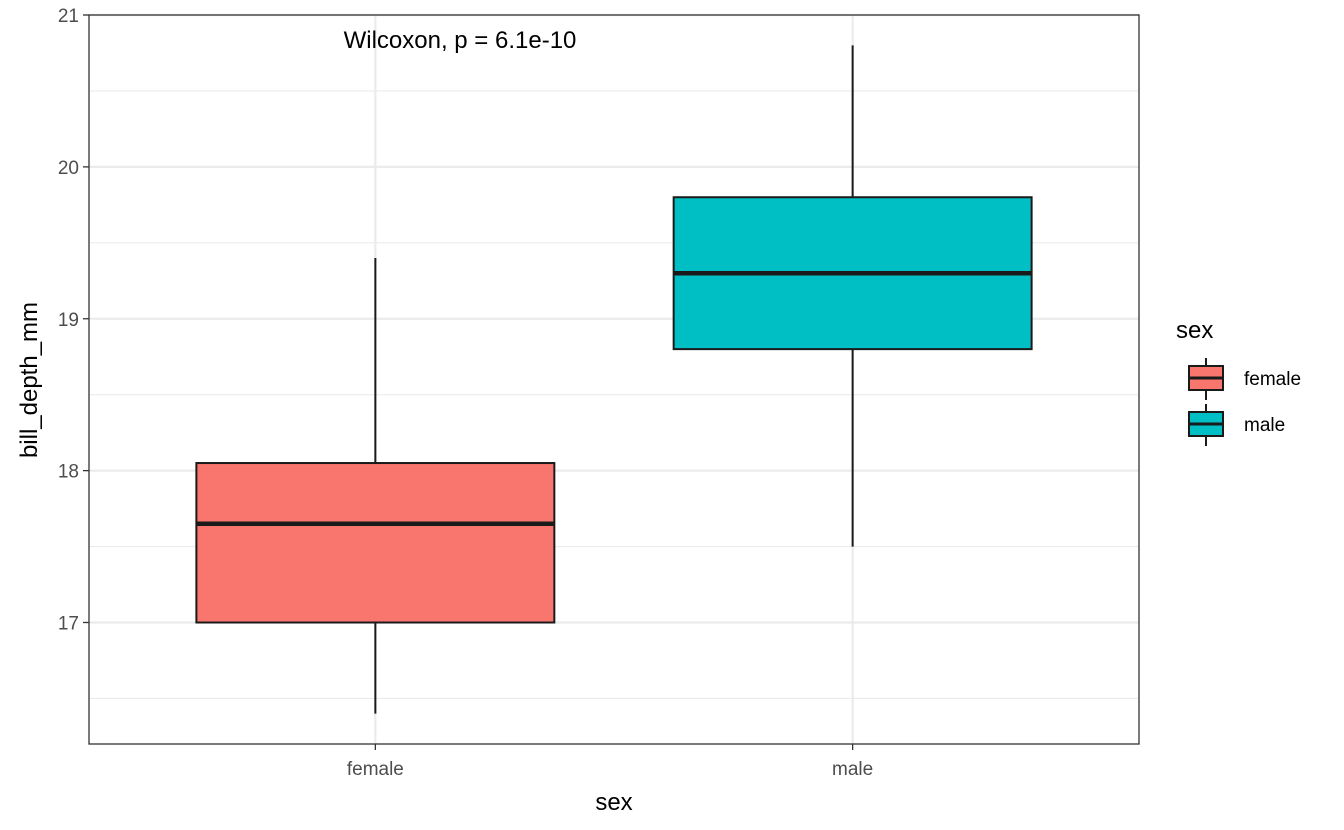  What do you see at coordinates (1194, 330) in the screenshot?
I see `legend-title: sex` at bounding box center [1194, 330].